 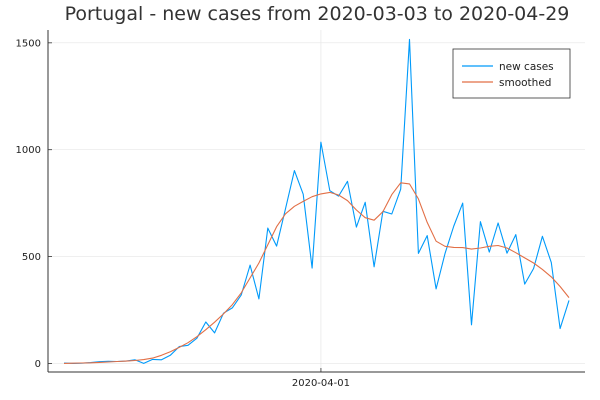 I want to click on x-tick-label: 2020-04-01, so click(x=321, y=383).